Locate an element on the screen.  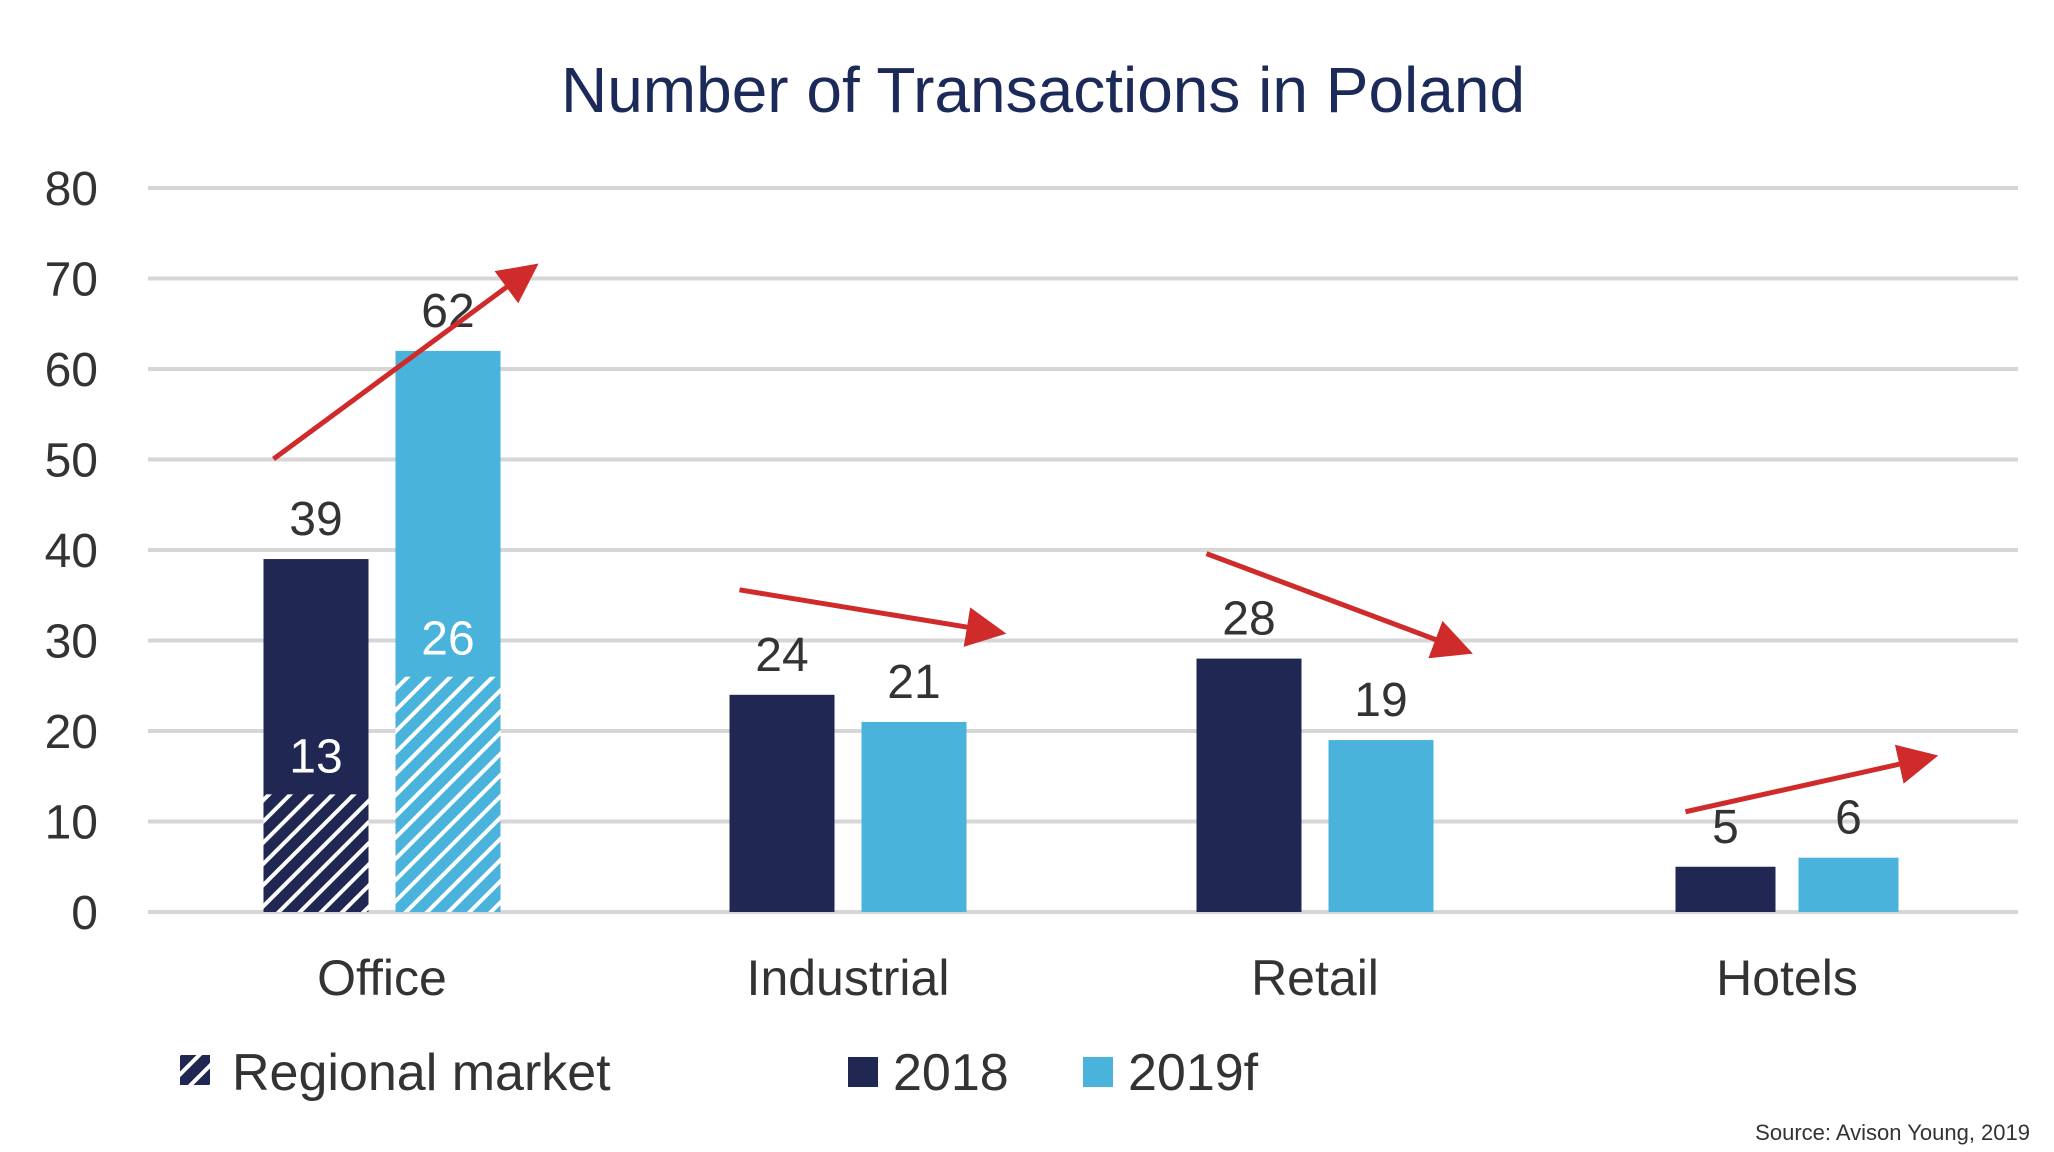
data-label: 39 is located at coordinates (315, 519).